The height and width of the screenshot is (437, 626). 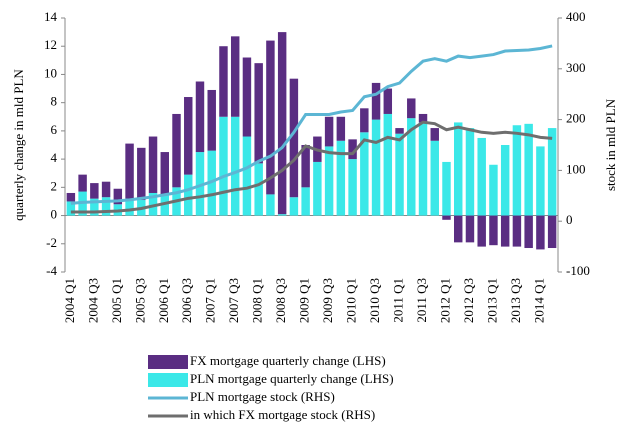 I want to click on y-tick-label: 0, so click(x=54, y=214).